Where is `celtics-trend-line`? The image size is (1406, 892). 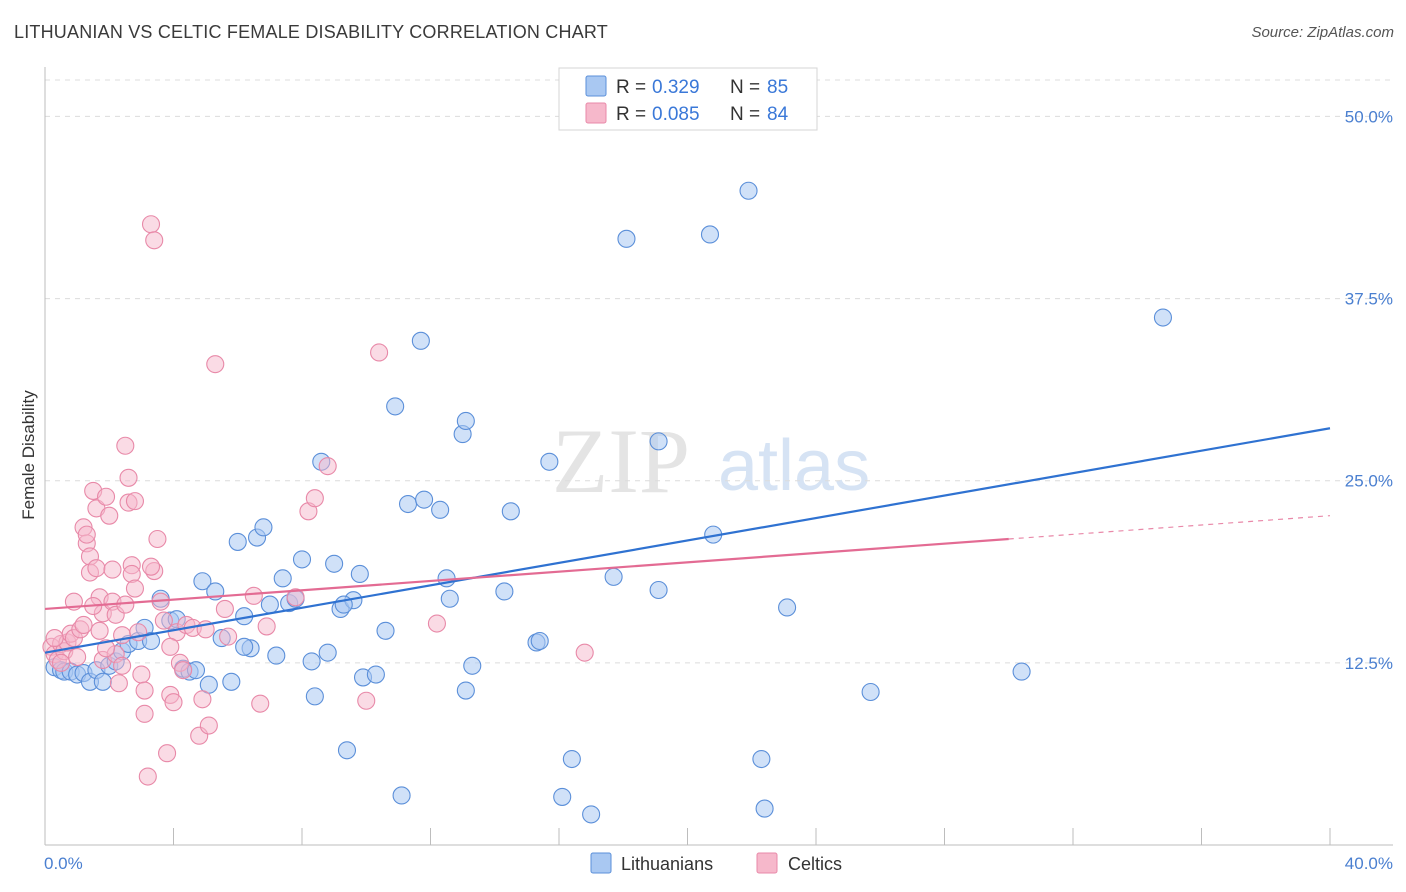 celtics-trend-line is located at coordinates (526, 574).